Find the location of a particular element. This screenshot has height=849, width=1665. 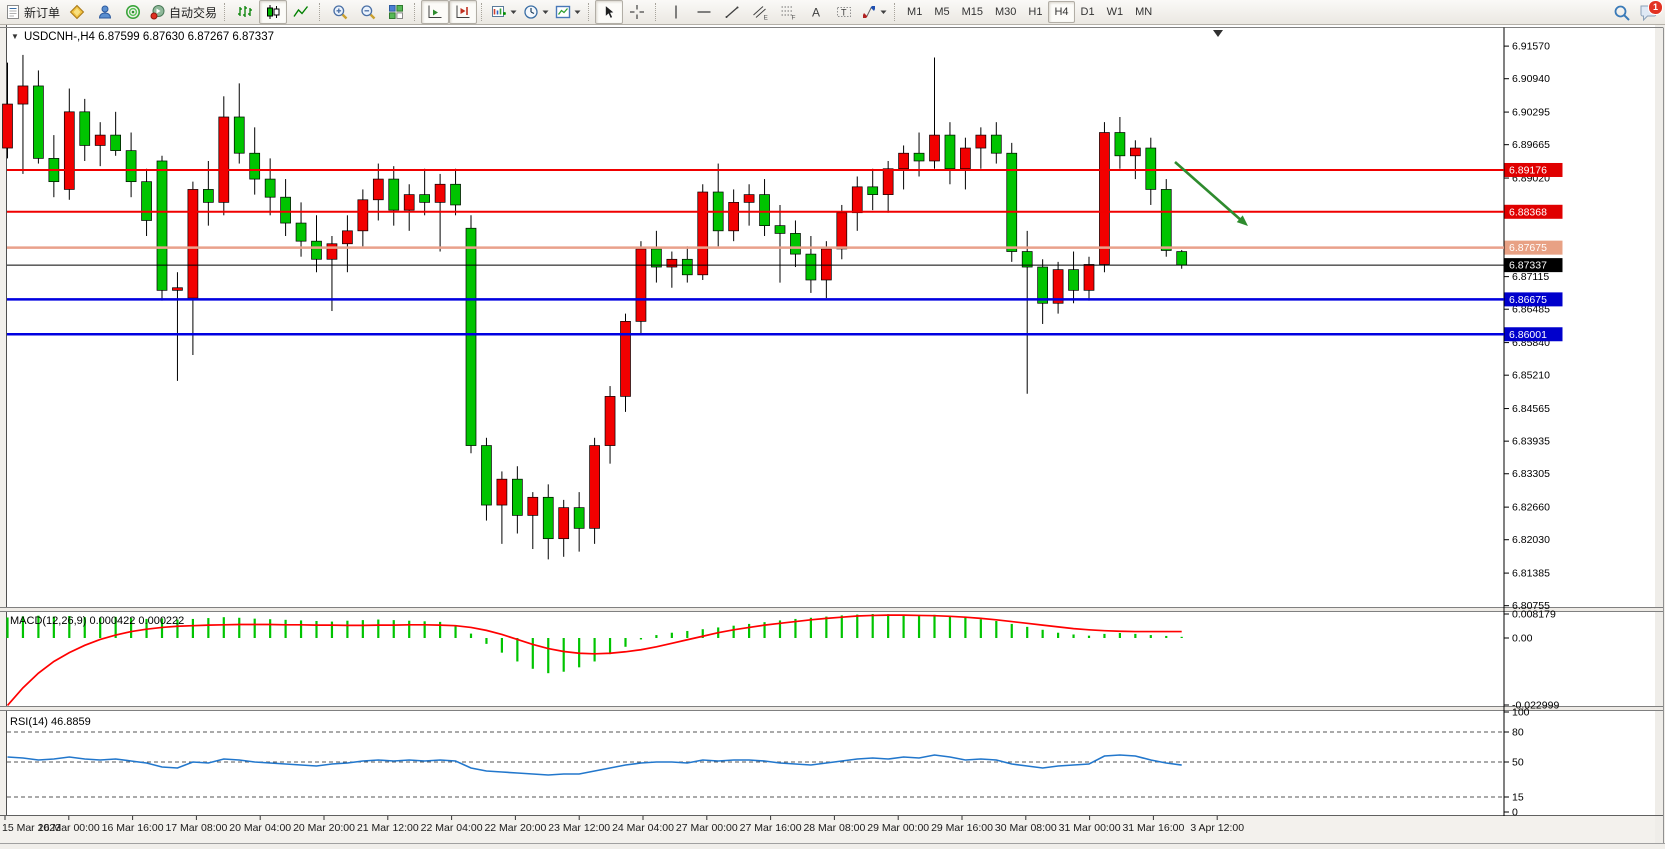

equidistant-channel-button: E is located at coordinates (760, 12).